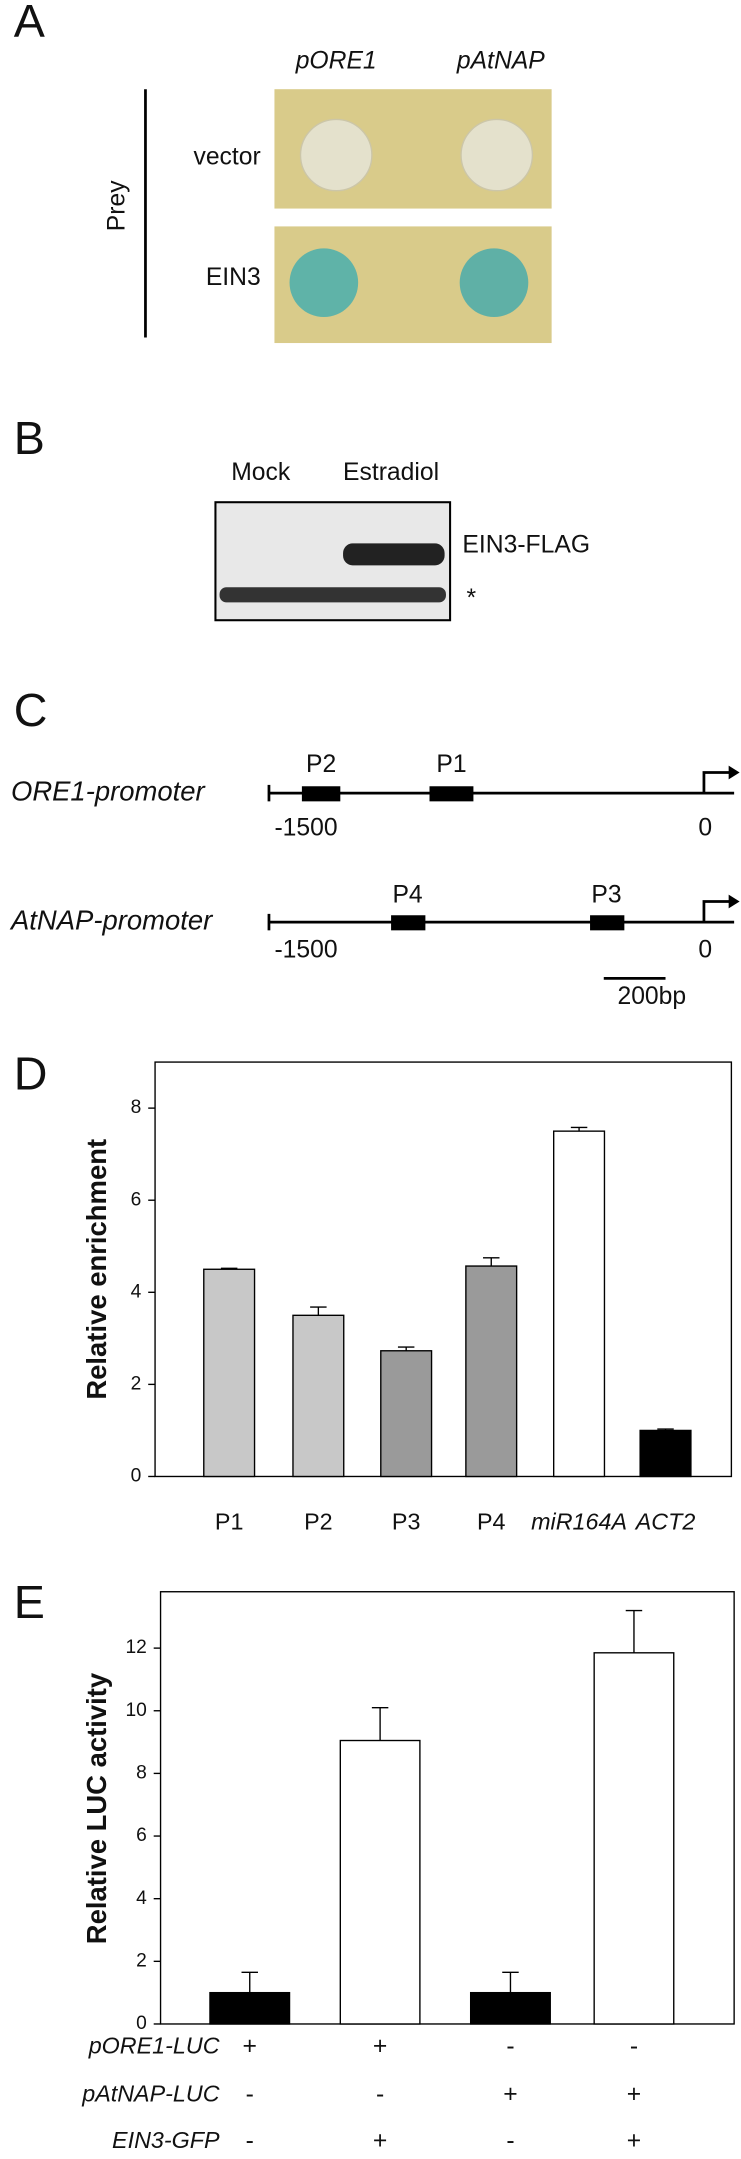 Image resolution: width=741 pixels, height=2159 pixels. What do you see at coordinates (229, 1521) in the screenshot?
I see `x-tick-label: P1` at bounding box center [229, 1521].